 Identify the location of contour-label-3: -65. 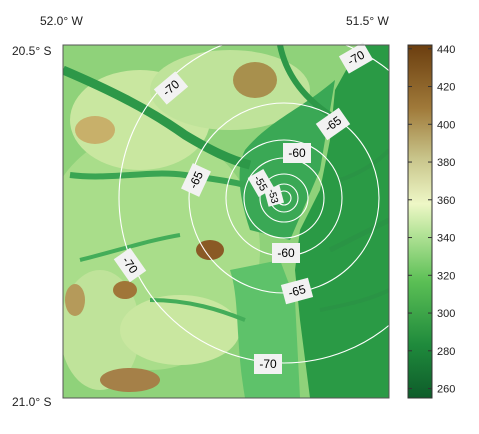
(333, 124).